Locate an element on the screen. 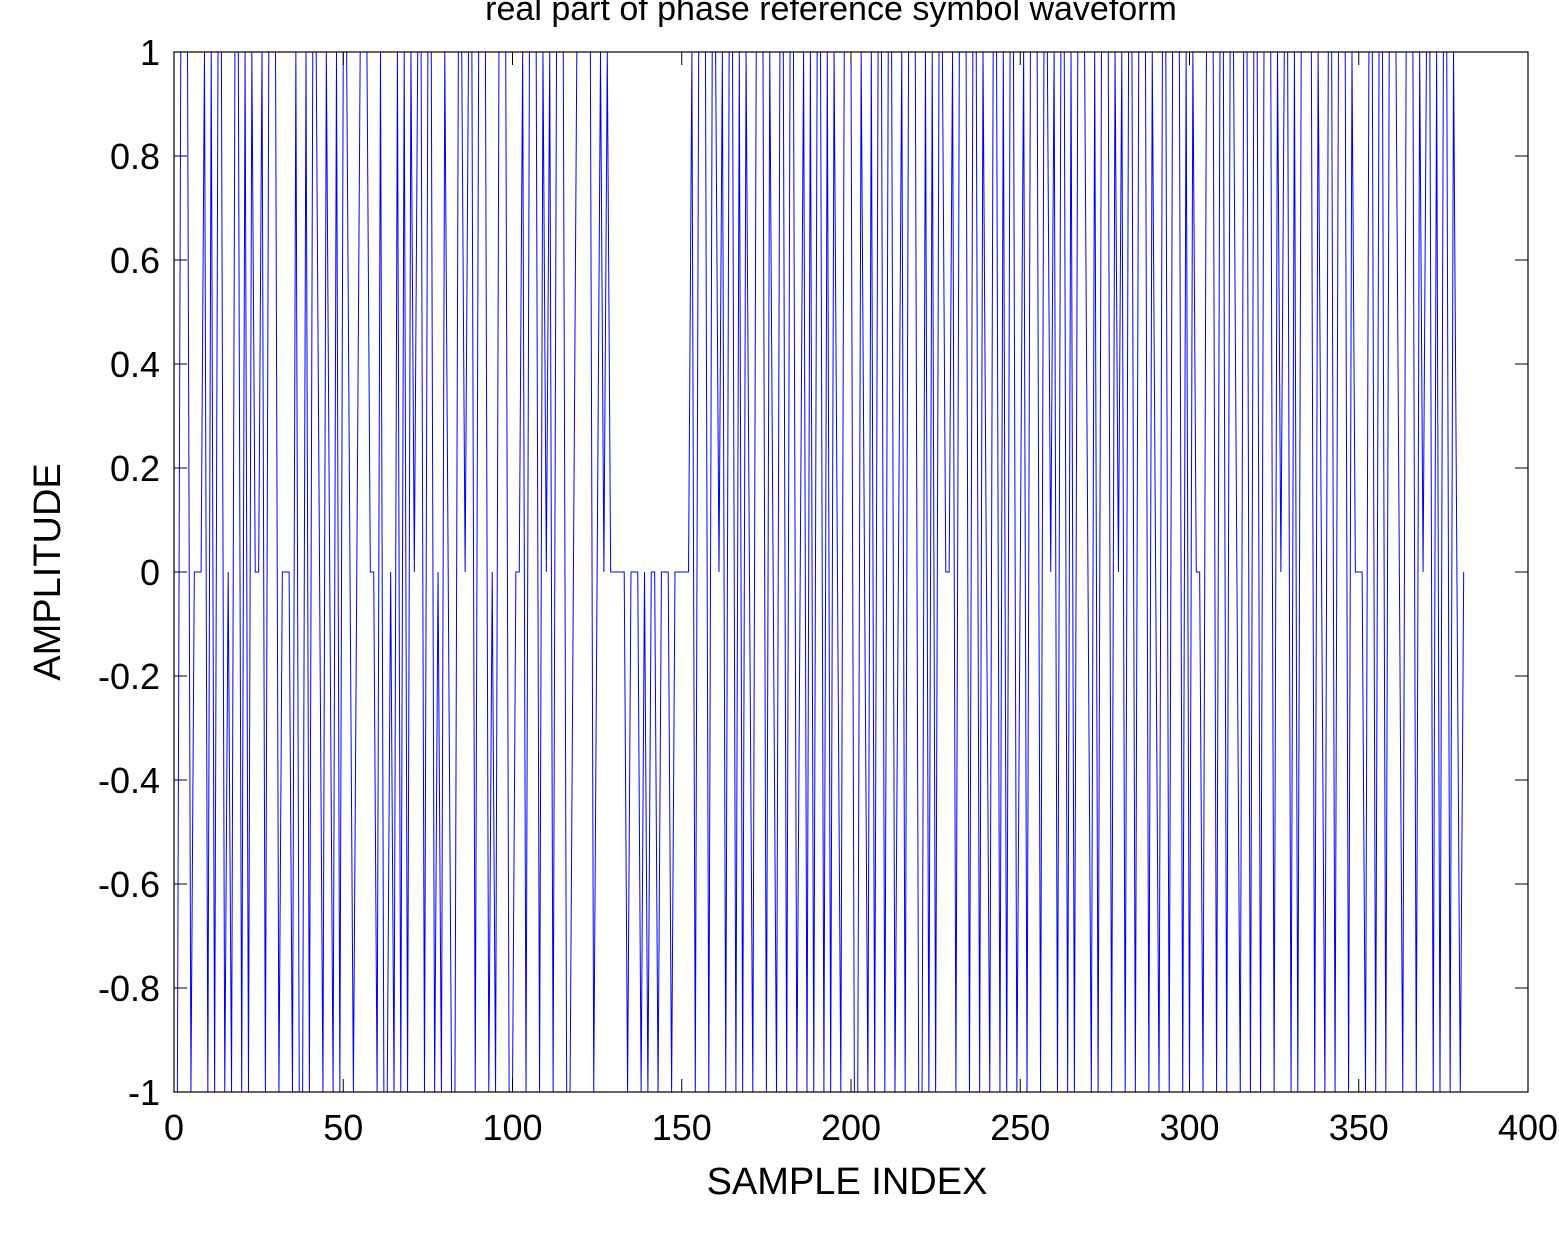  y-tick-label: -1 is located at coordinates (144, 1092).